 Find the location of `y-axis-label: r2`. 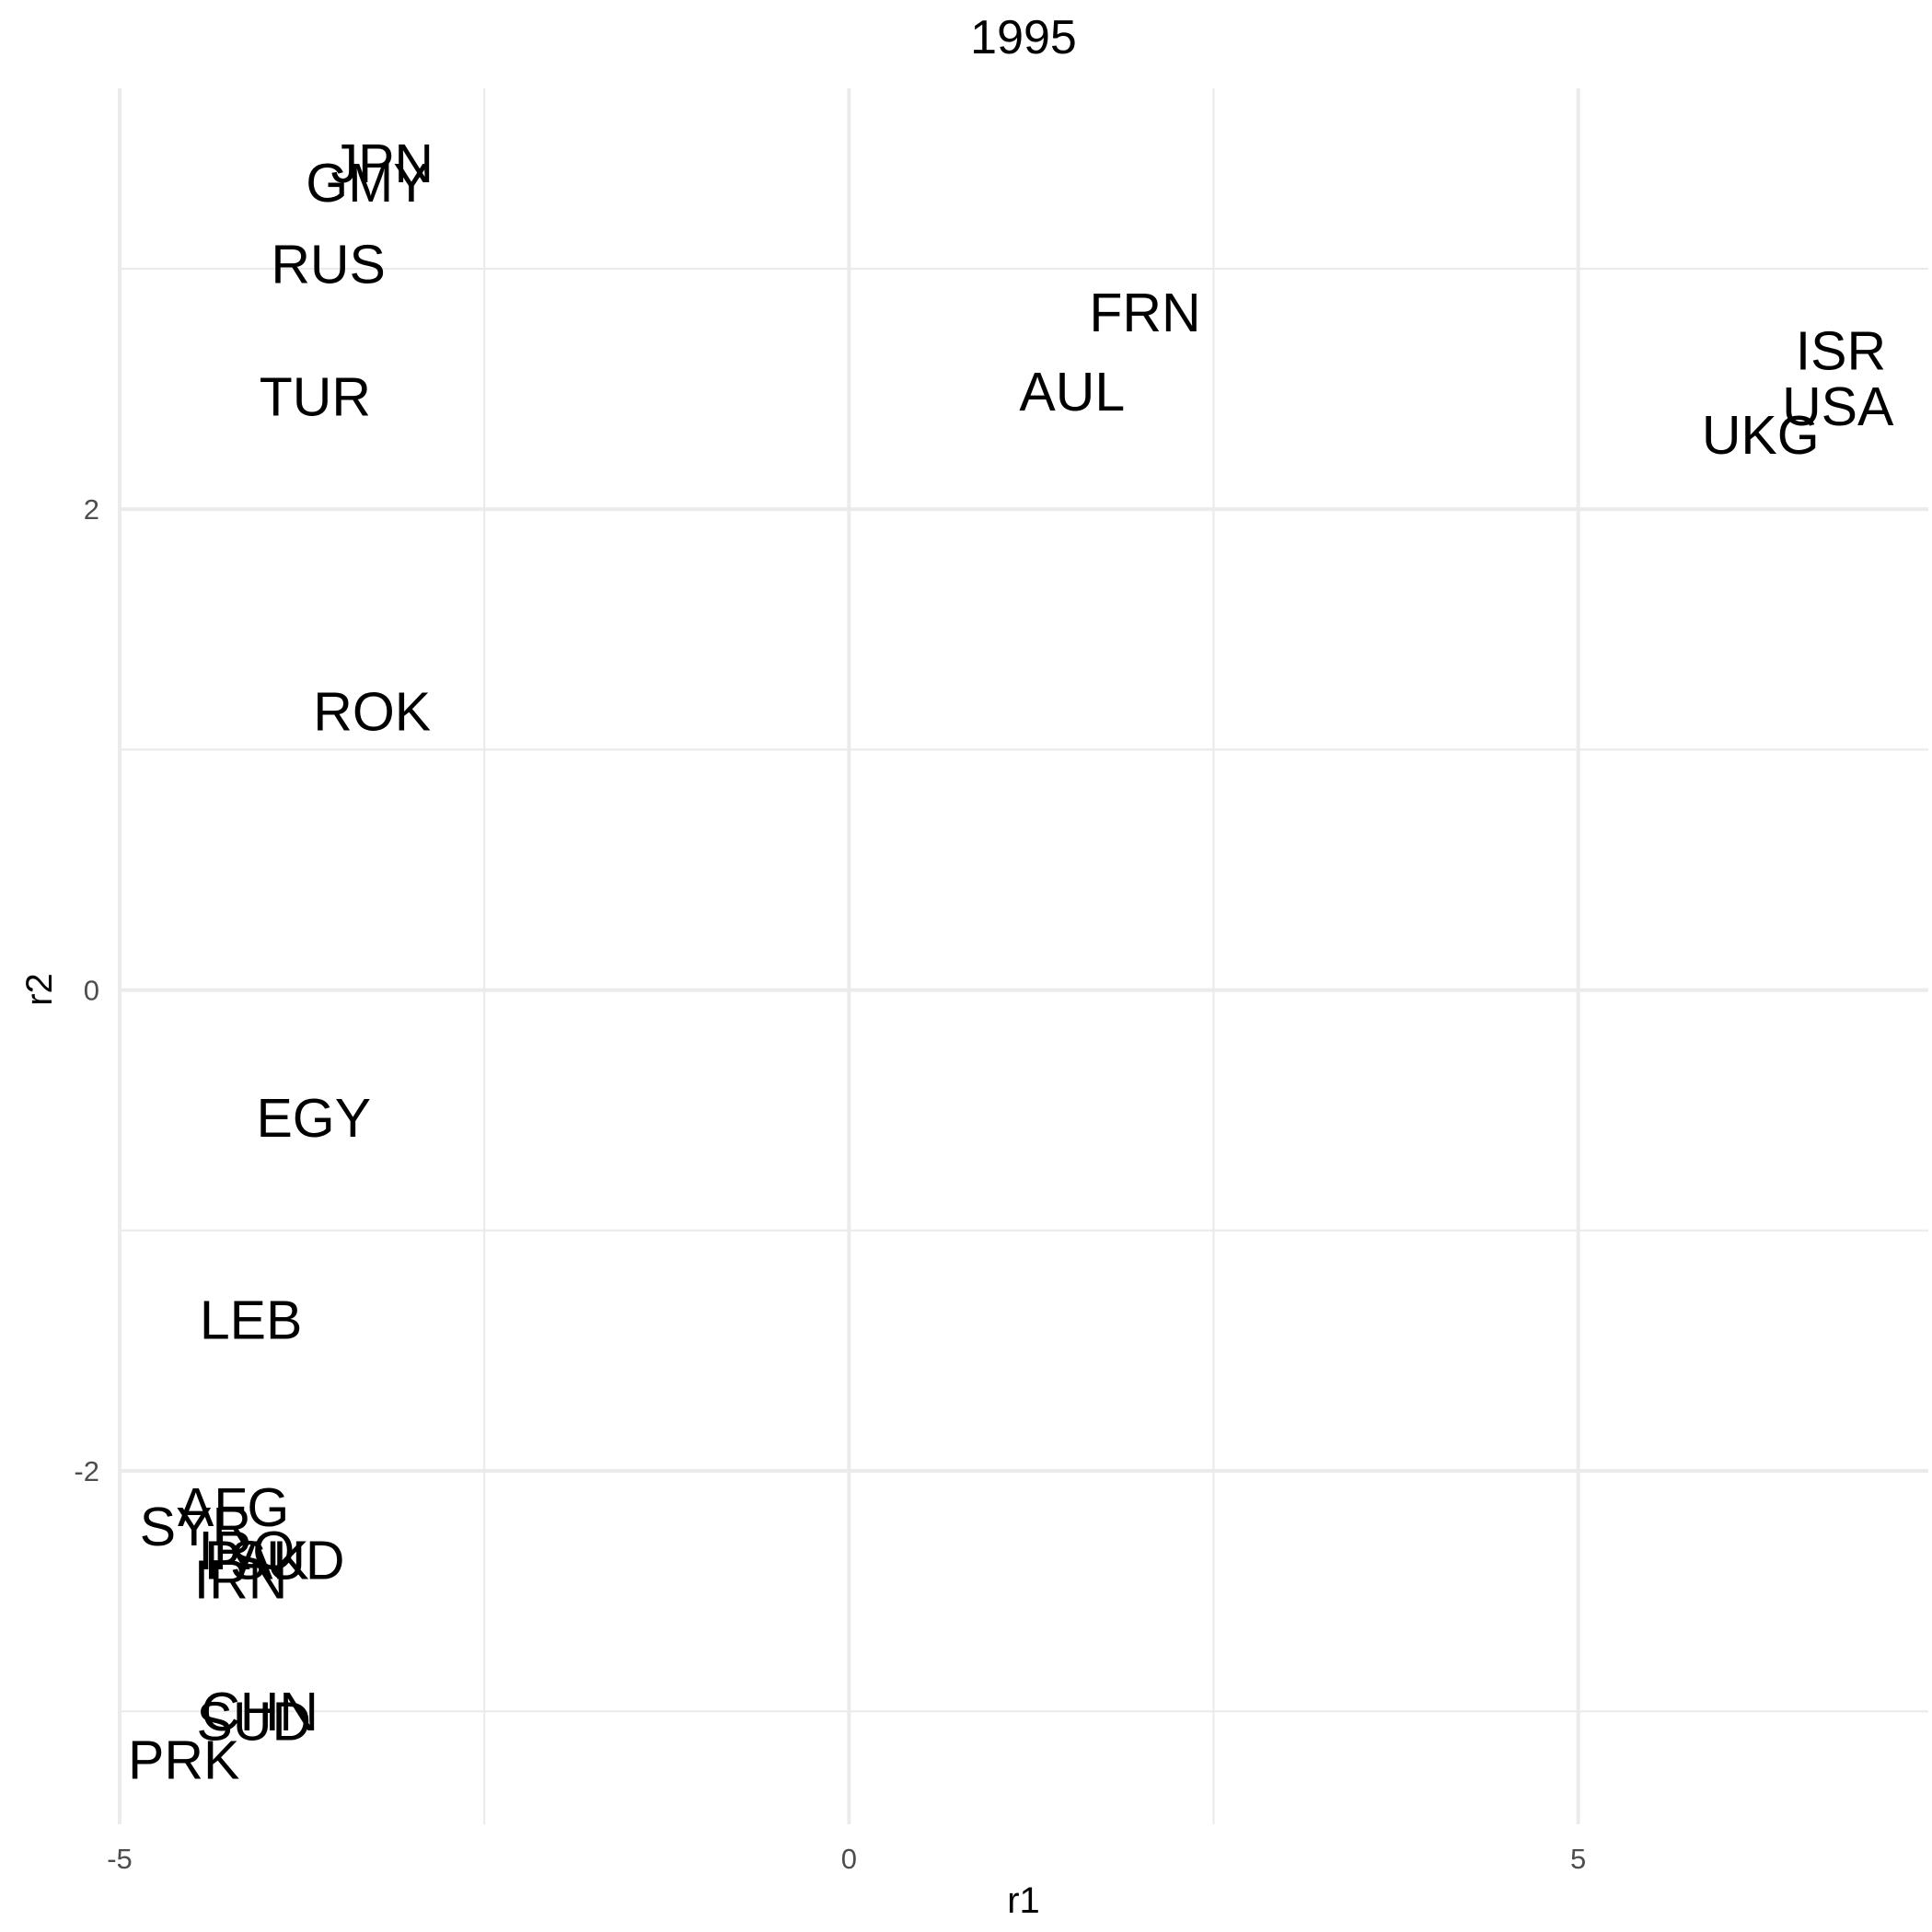

y-axis-label: r2 is located at coordinates (40, 990).